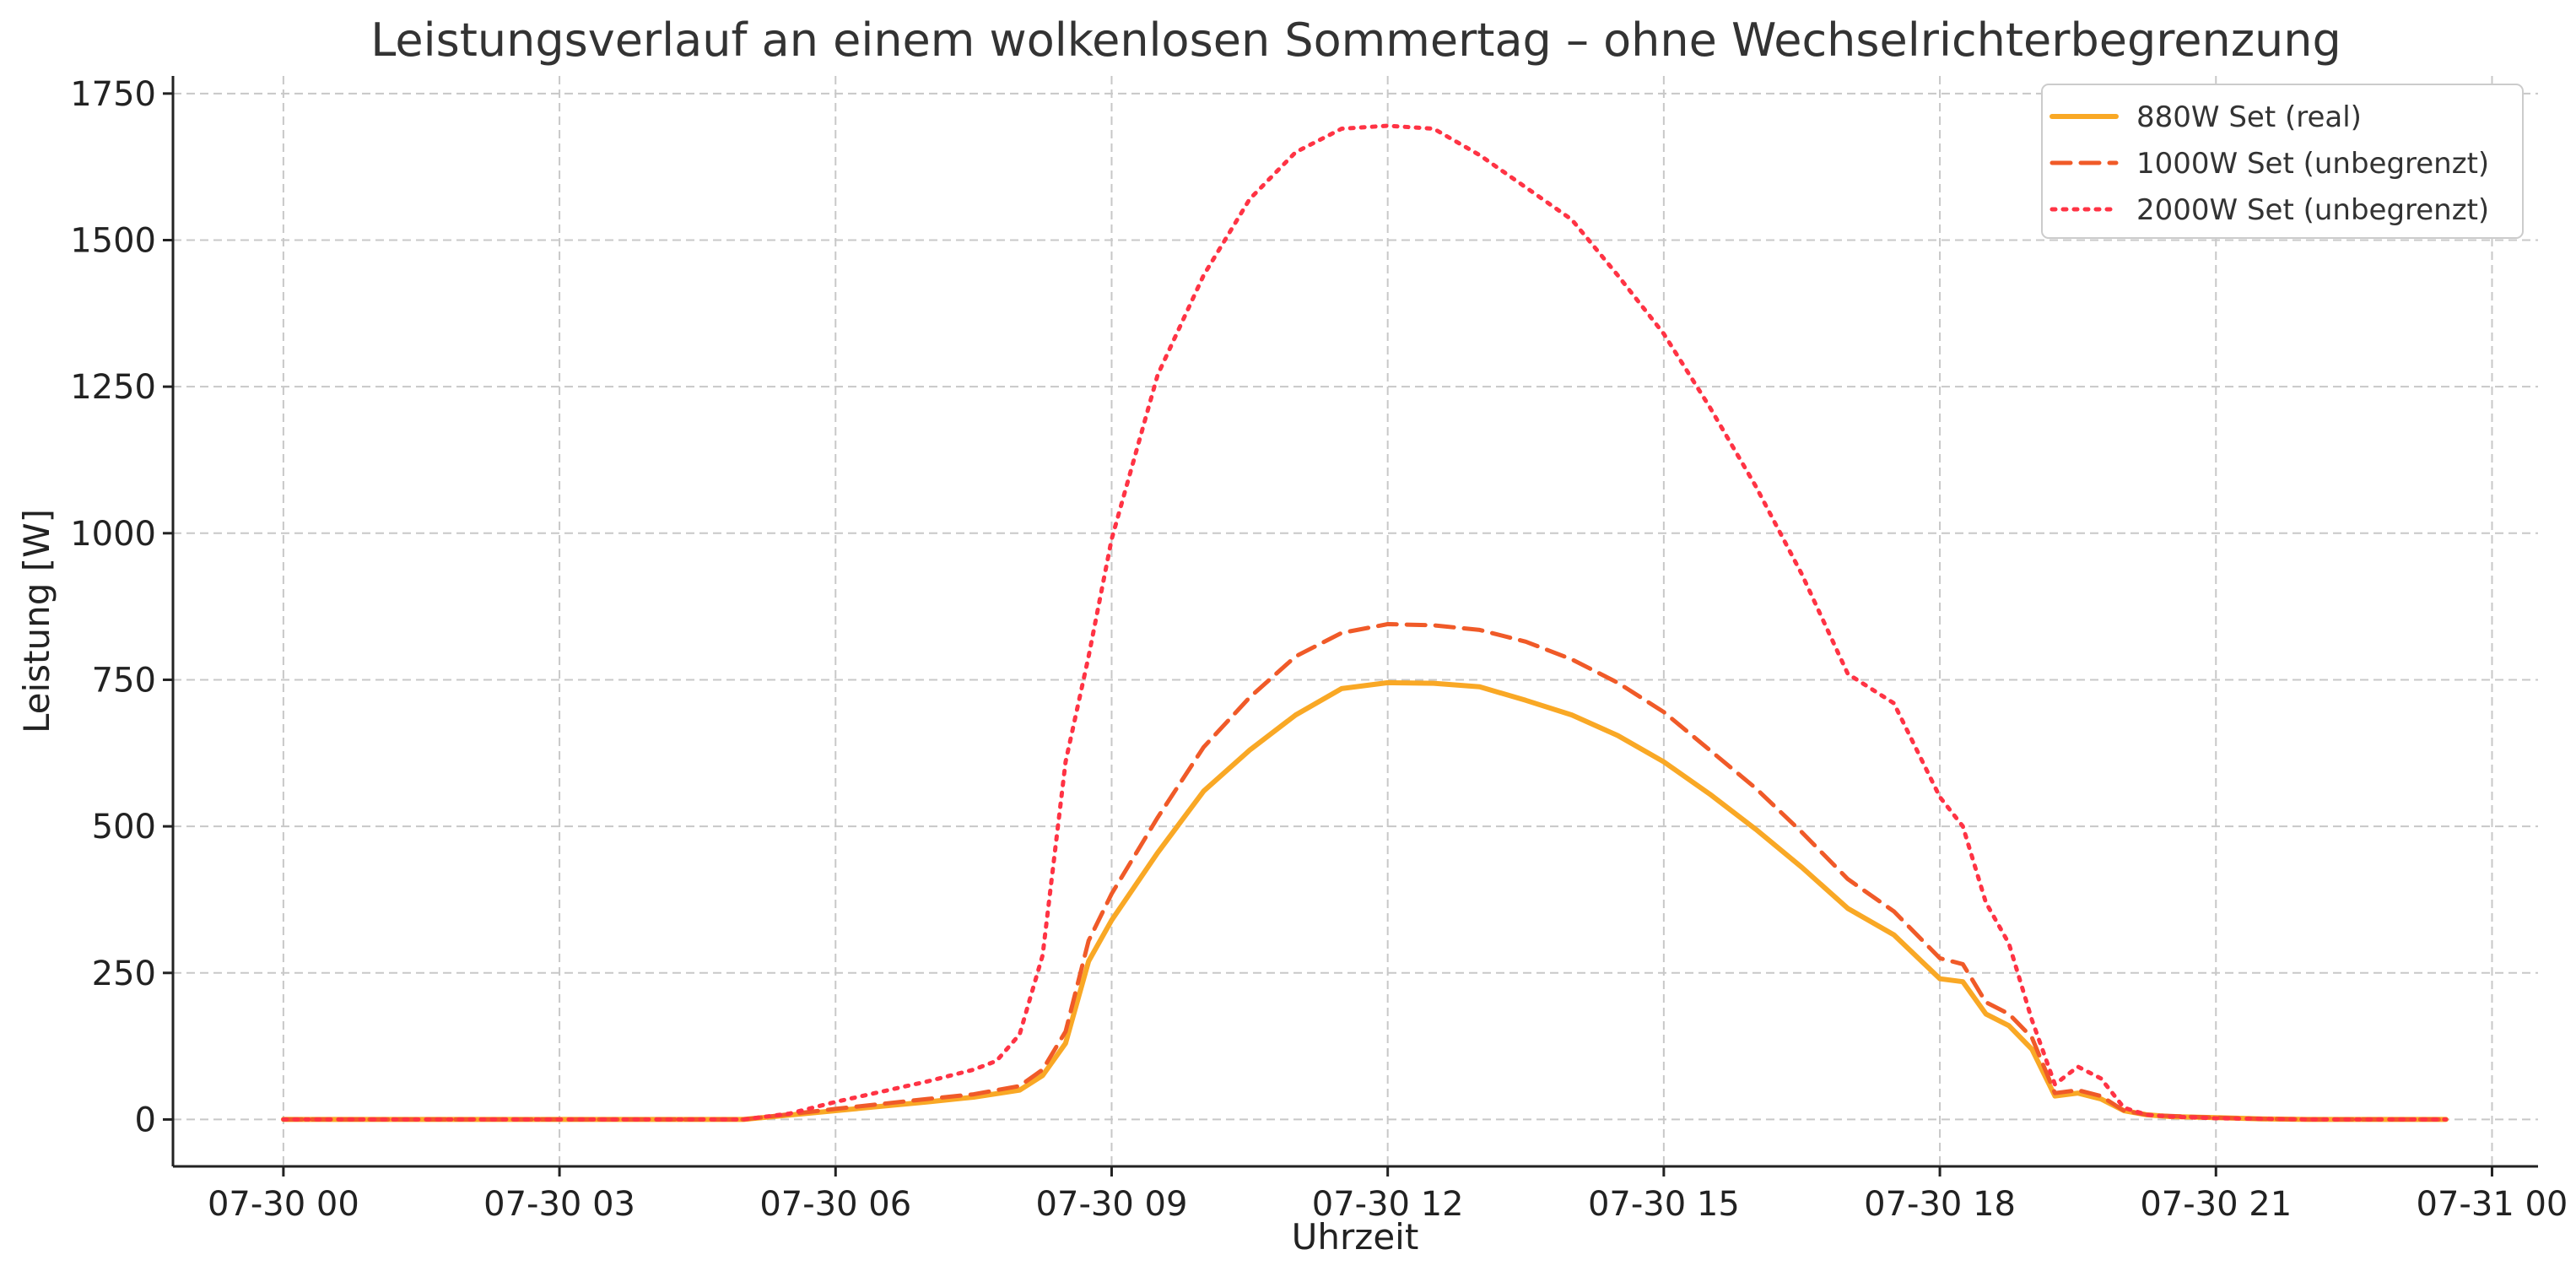 The width and height of the screenshot is (2576, 1282). What do you see at coordinates (559, 1204) in the screenshot?
I see `x-tick-label: 07-30 03` at bounding box center [559, 1204].